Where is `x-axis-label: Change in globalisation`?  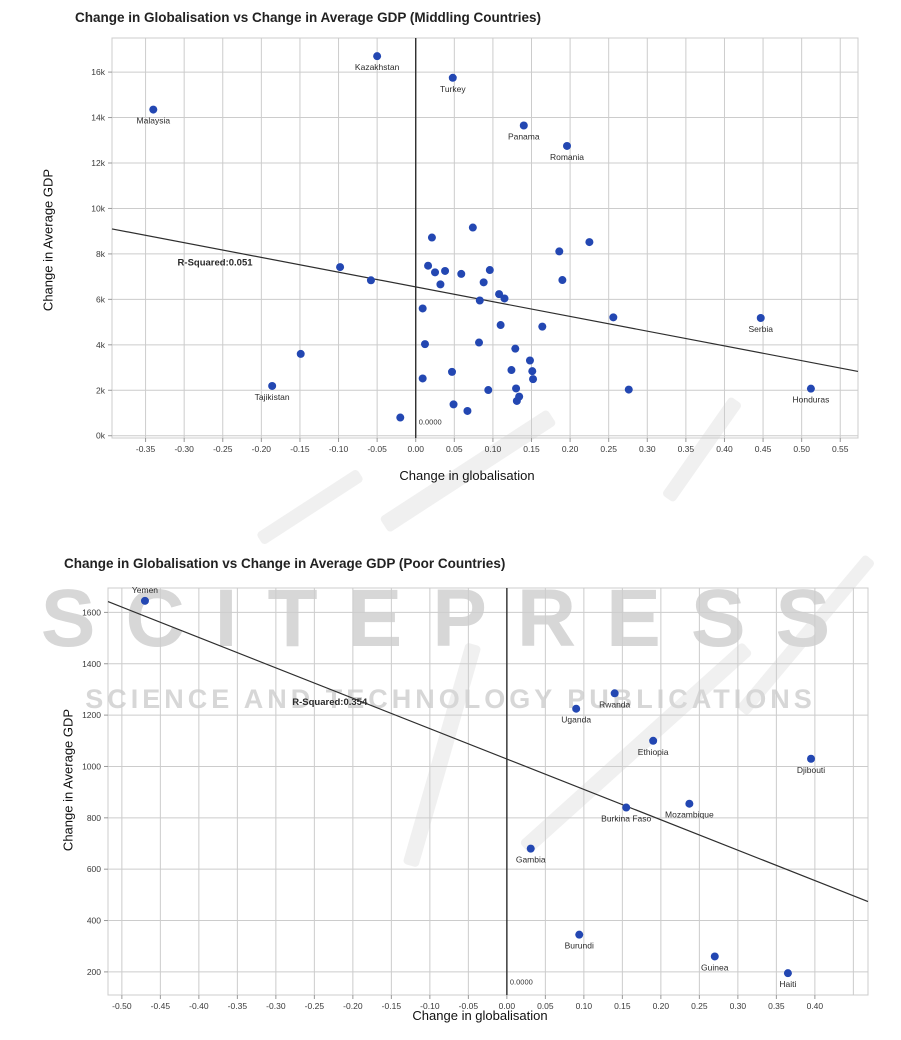 x-axis-label: Change in globalisation is located at coordinates (467, 475).